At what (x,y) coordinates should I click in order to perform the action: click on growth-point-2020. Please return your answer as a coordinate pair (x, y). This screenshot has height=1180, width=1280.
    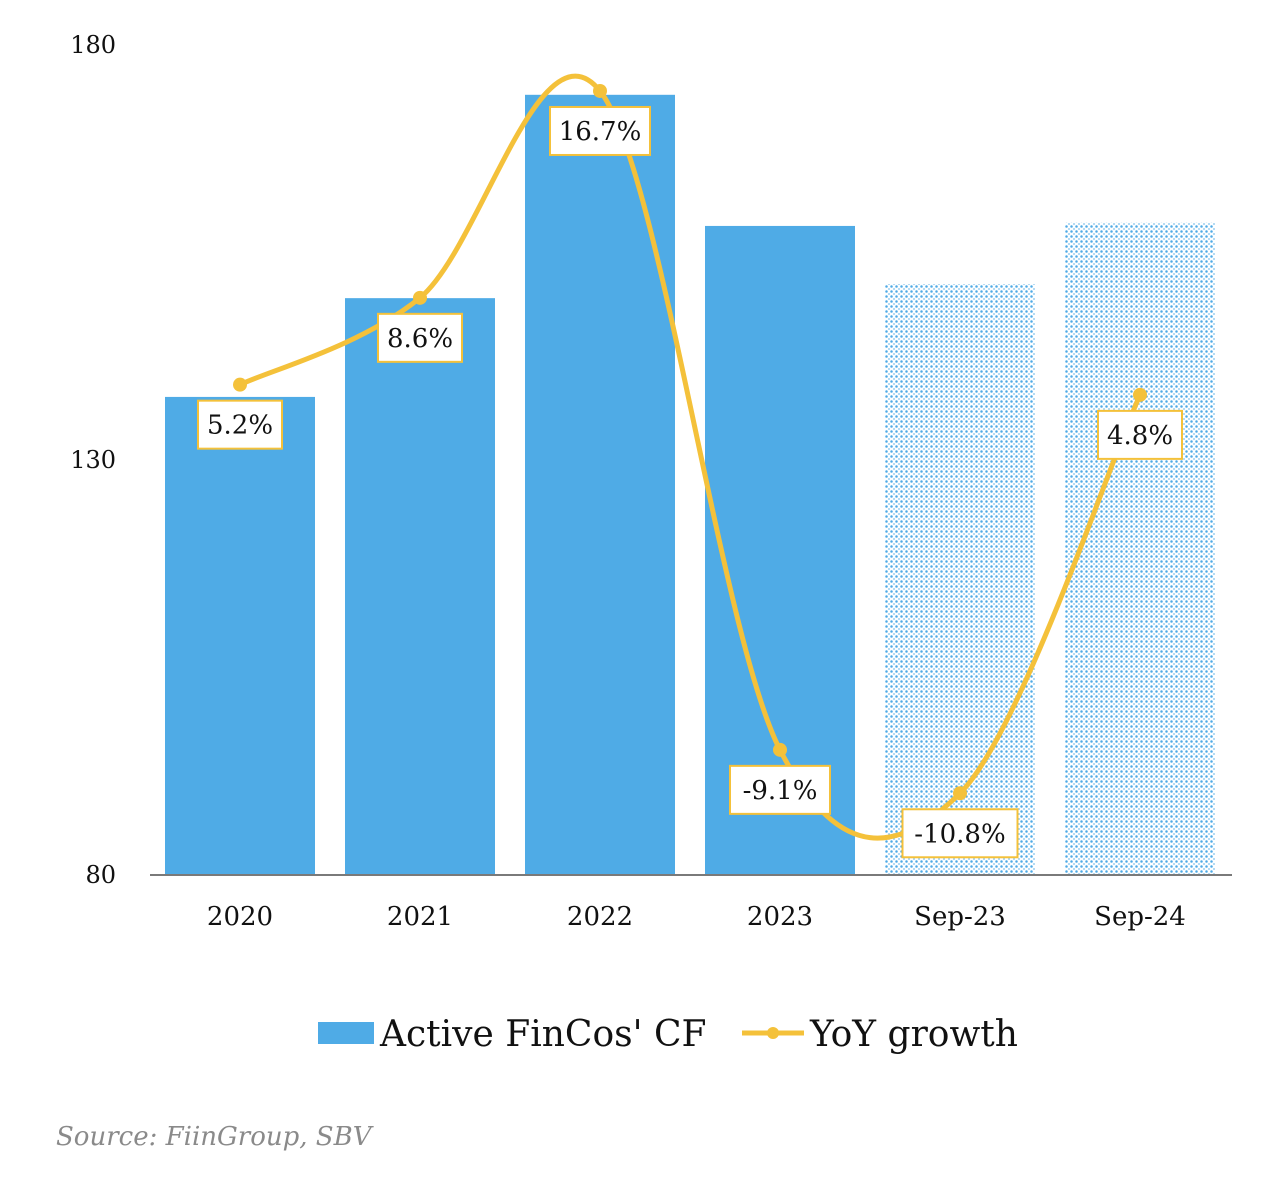
    Looking at the image, I should click on (240, 384).